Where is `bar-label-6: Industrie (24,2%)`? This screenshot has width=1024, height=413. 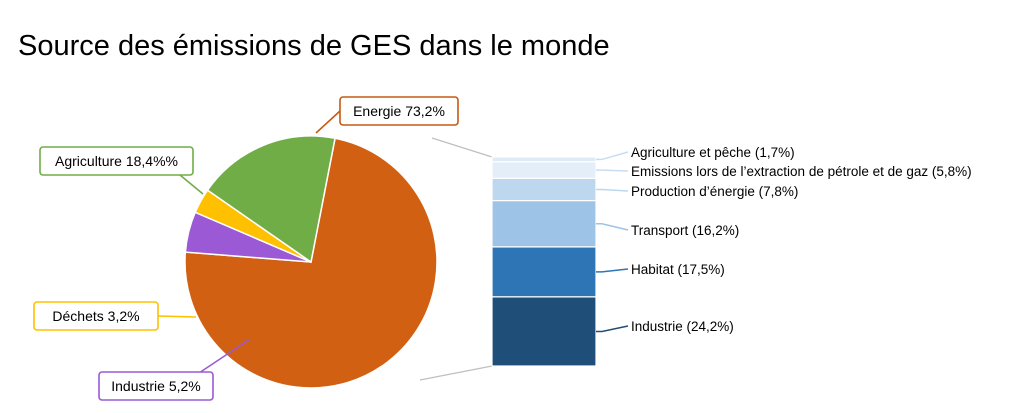
bar-label-6: Industrie (24,2%) is located at coordinates (682, 326).